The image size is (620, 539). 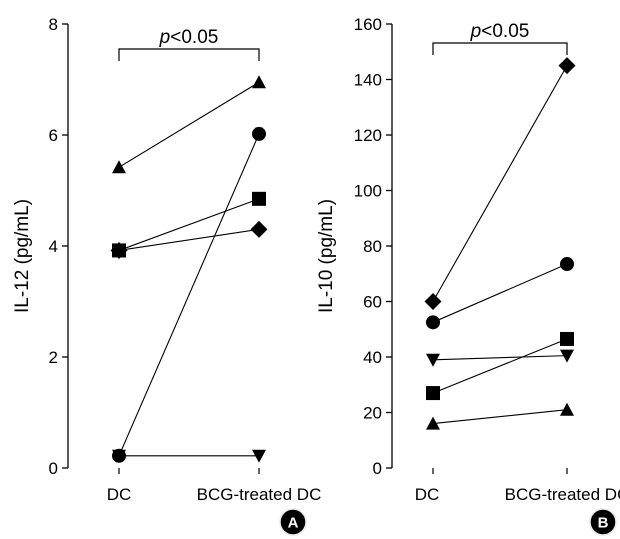 What do you see at coordinates (259, 82) in the screenshot?
I see `panel-a-point-bcg-triangle-up` at bounding box center [259, 82].